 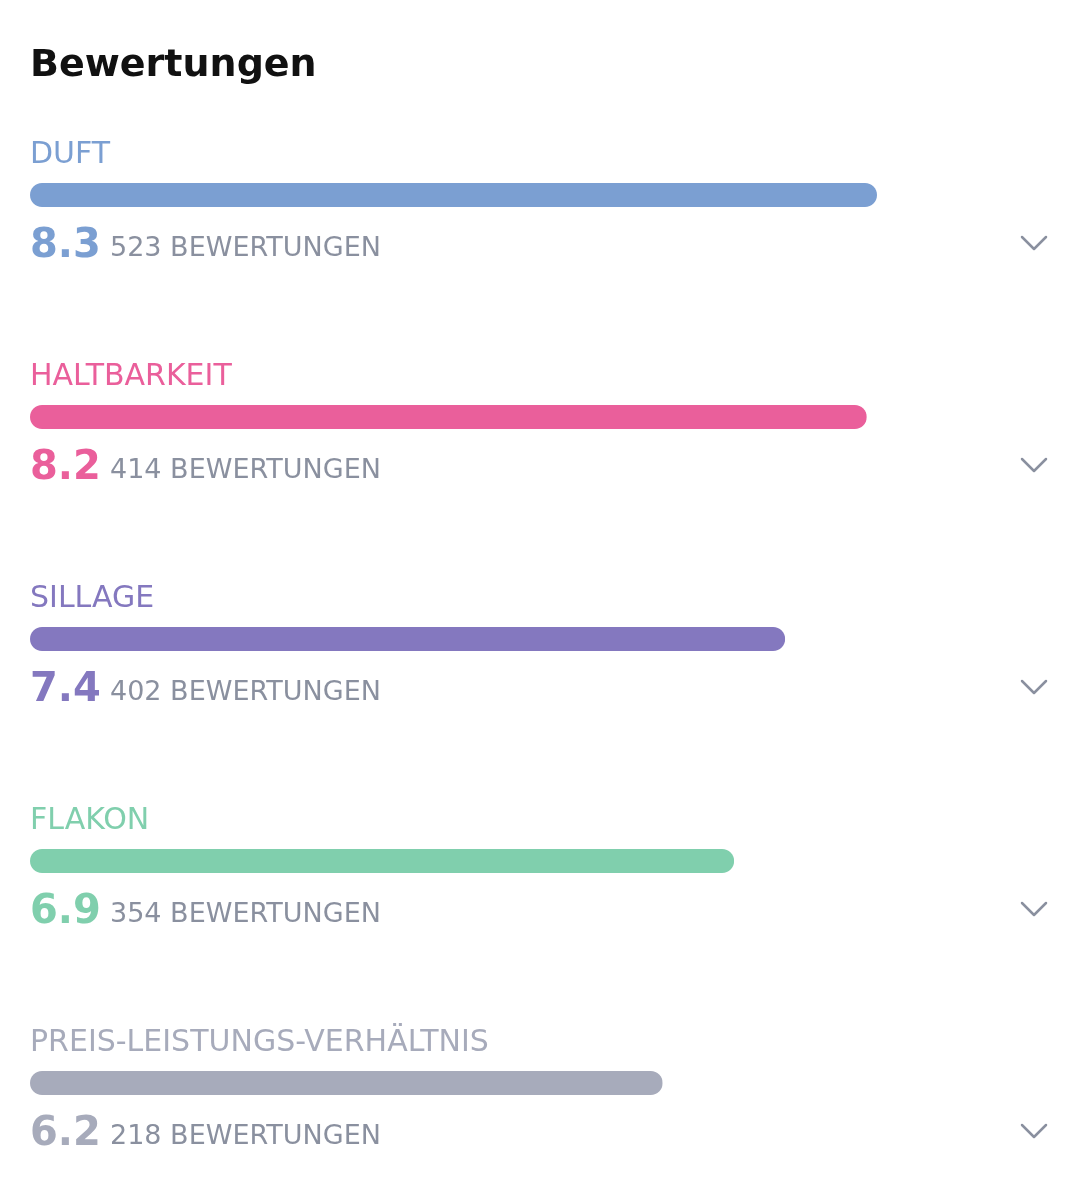 What do you see at coordinates (92, 596) in the screenshot?
I see `y-tick-label: SILLAGE` at bounding box center [92, 596].